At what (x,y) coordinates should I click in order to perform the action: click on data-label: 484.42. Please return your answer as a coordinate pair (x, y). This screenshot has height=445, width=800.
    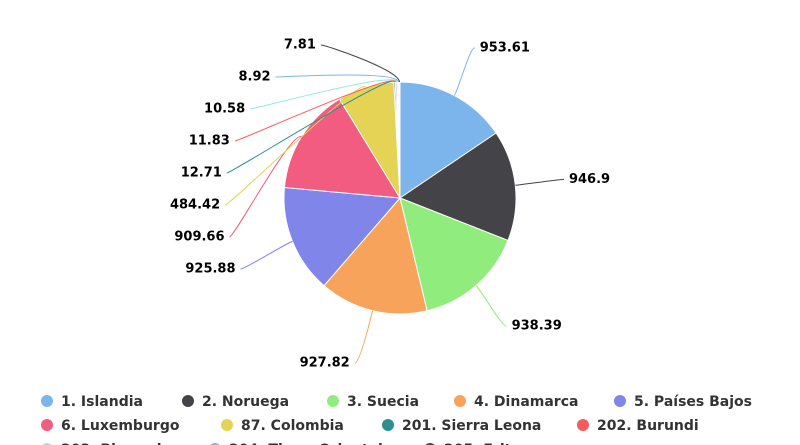
    Looking at the image, I should click on (195, 205).